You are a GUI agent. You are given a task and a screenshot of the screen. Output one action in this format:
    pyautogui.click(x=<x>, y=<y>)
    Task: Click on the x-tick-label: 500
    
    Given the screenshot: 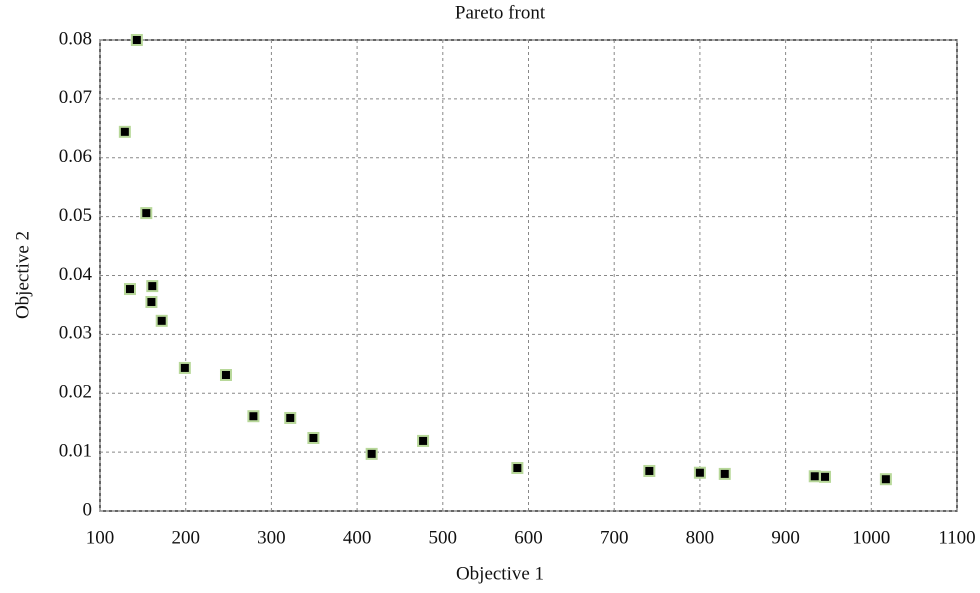 What is the action you would take?
    pyautogui.click(x=443, y=537)
    